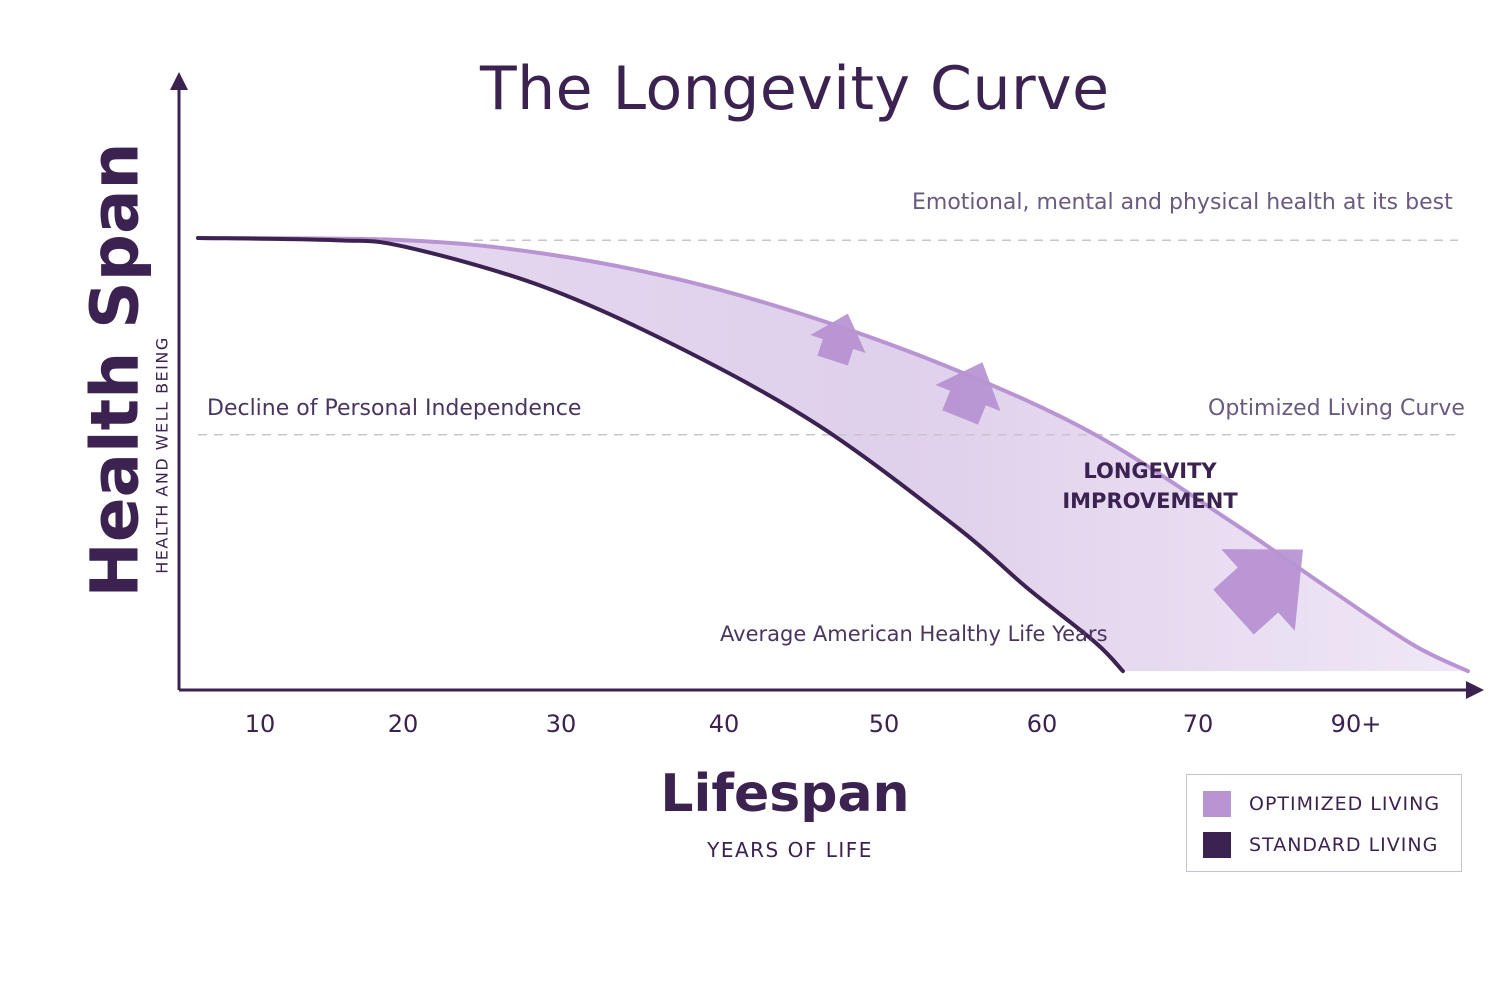 This screenshot has width=1500, height=1000. I want to click on reference-label-decline: Decline of Personal Independence, so click(394, 408).